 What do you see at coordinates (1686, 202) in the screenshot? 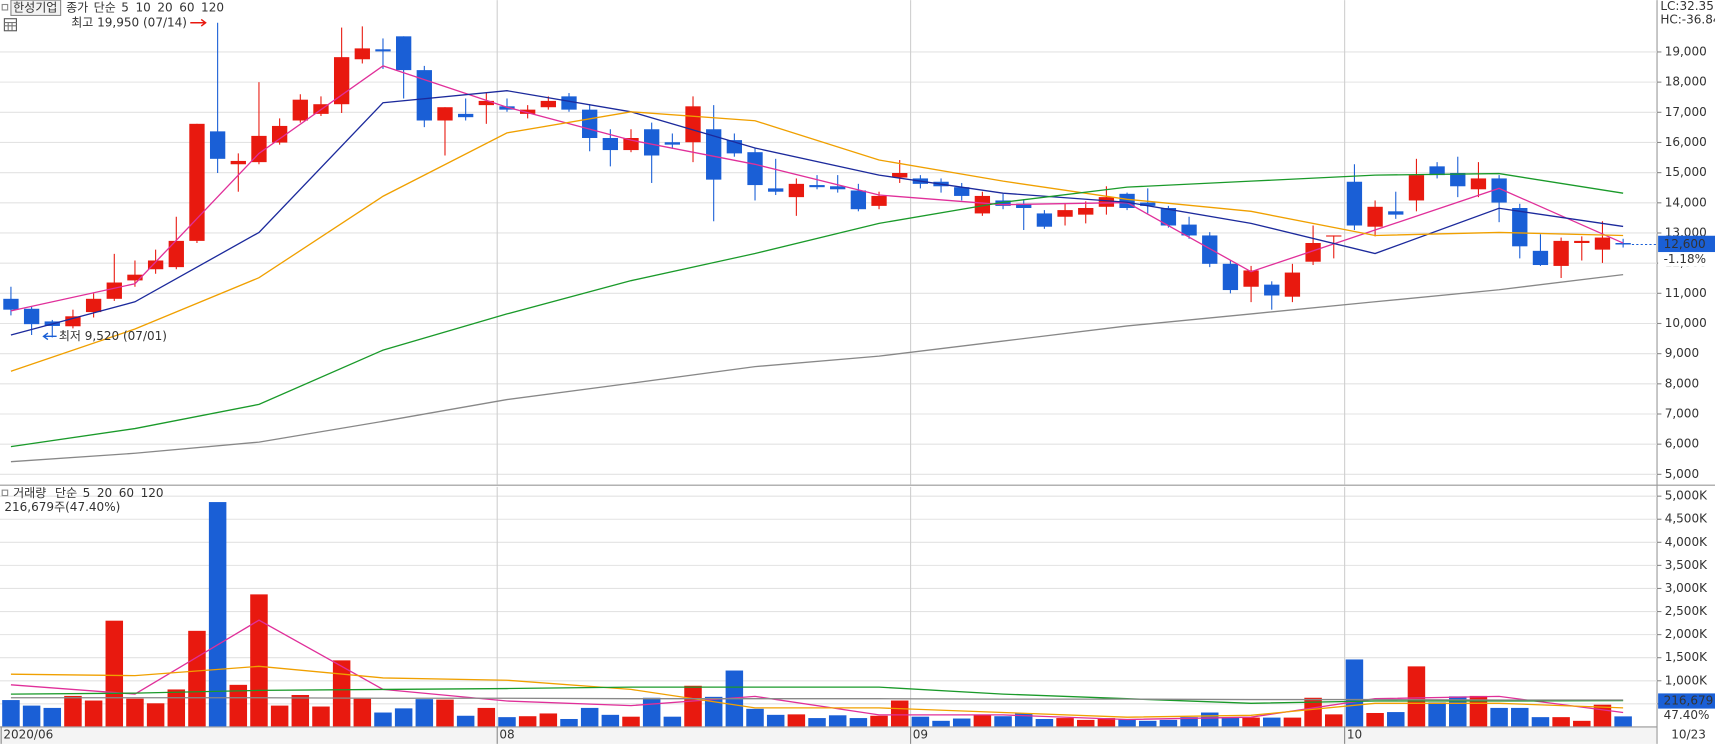
I see `y-tick-label: 14,000` at bounding box center [1686, 202].